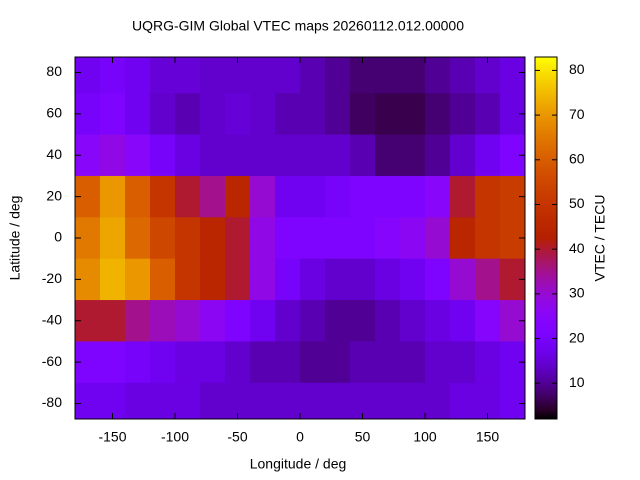 The height and width of the screenshot is (480, 640). Describe the element at coordinates (577, 69) in the screenshot. I see `colorbar-tick-label: 80` at that location.